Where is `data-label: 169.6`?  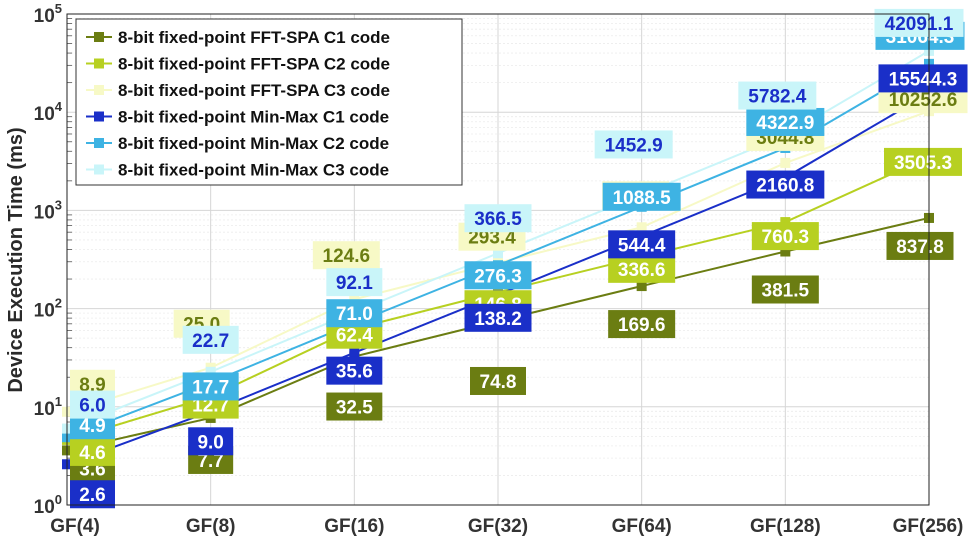
data-label: 169.6 is located at coordinates (642, 325).